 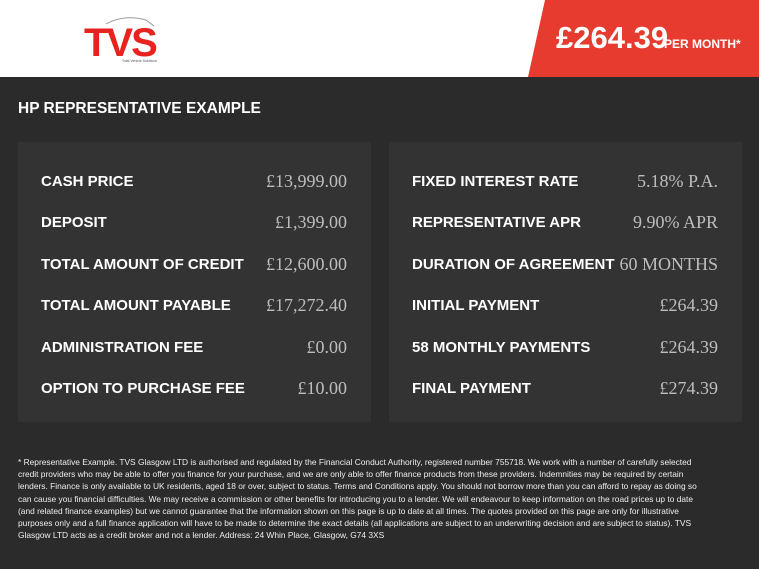 I want to click on svg-text: Total Vehicle Solutions, so click(x=139, y=61).